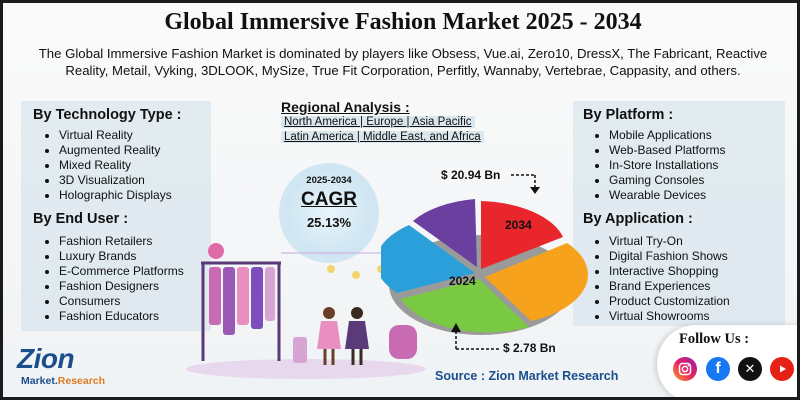  I want to click on youtube-icon, so click(782, 369).